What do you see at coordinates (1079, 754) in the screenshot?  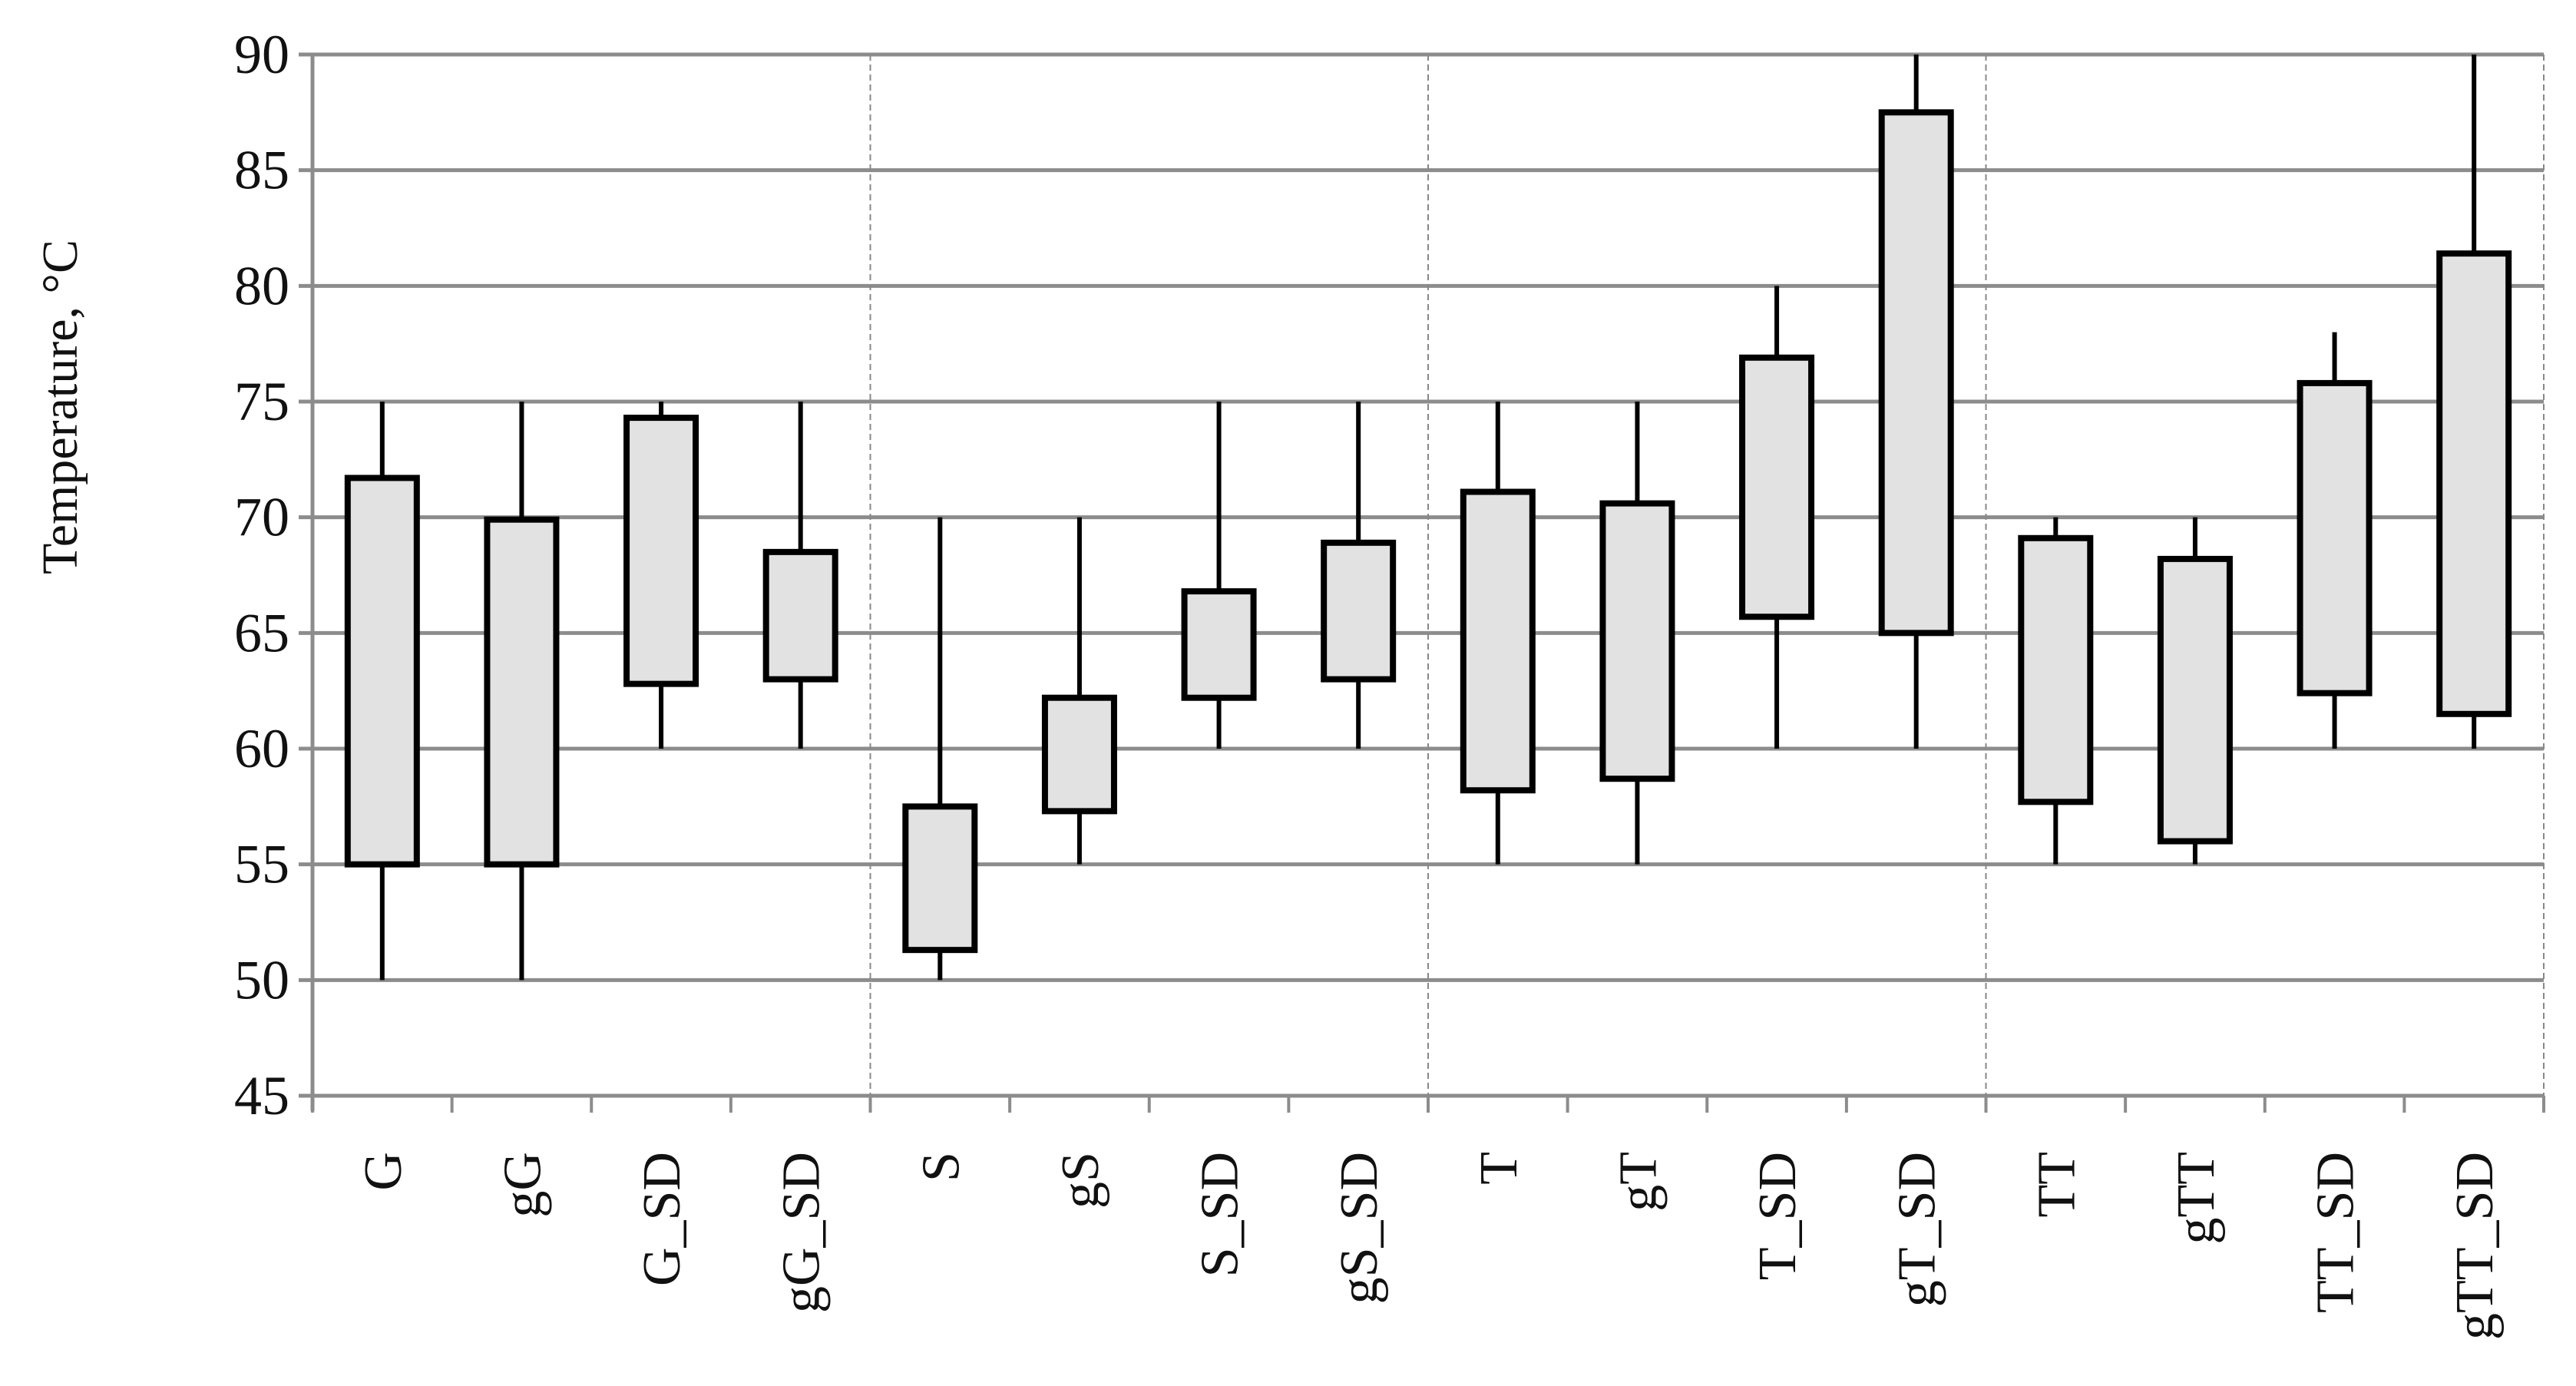 I see `box-gS` at bounding box center [1079, 754].